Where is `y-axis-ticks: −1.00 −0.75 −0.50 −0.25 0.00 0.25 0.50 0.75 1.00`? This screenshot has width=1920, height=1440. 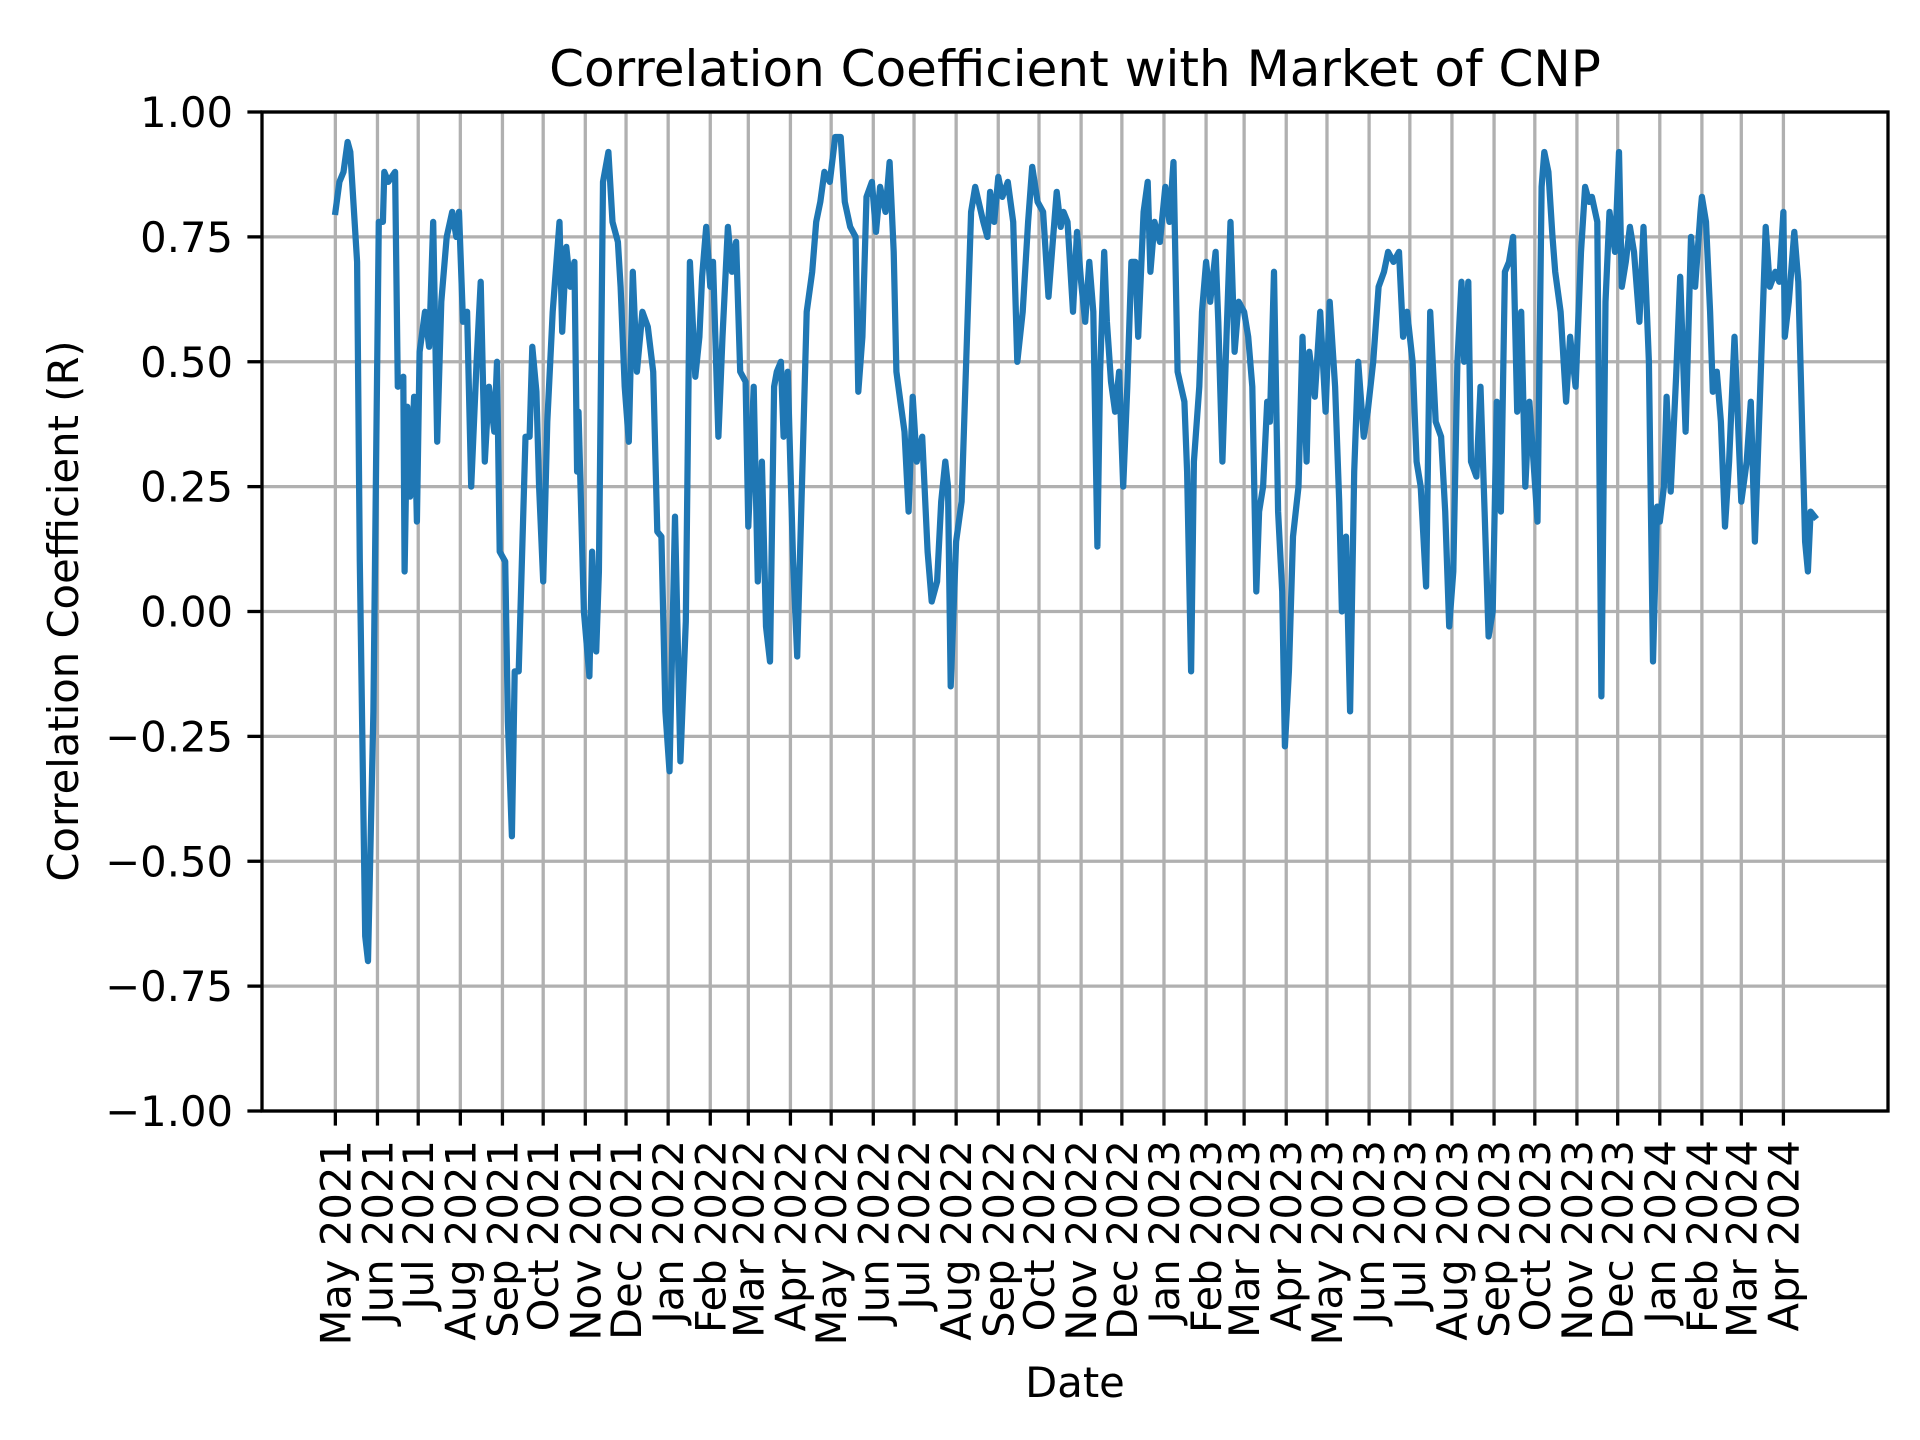 y-axis-ticks: −1.00 −0.75 −0.50 −0.25 0.00 0.25 0.50 0.75 1.00 is located at coordinates (183, 612).